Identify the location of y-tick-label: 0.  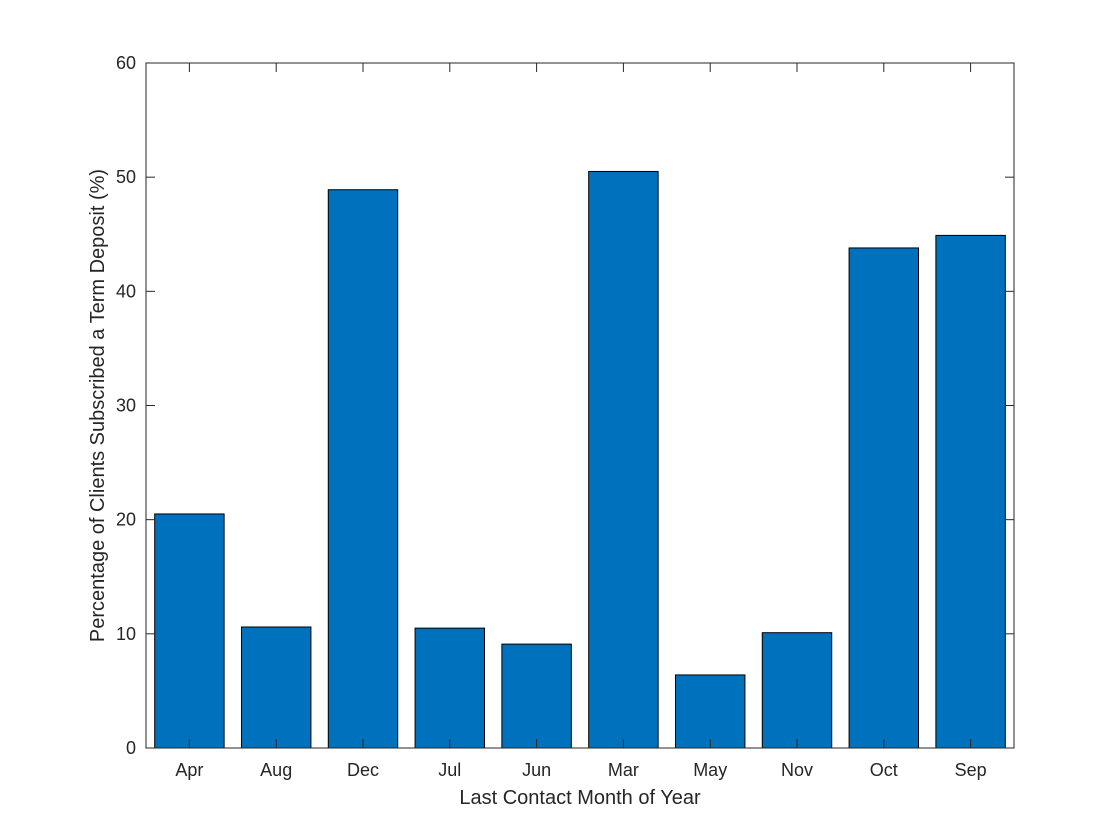
(131, 748).